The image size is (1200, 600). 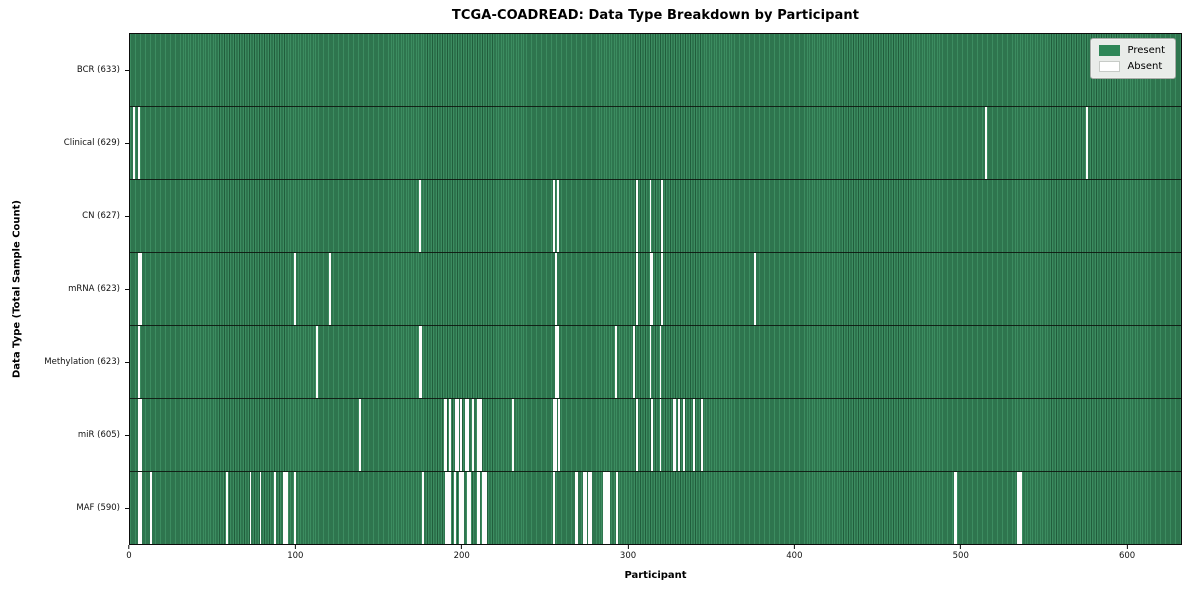 I want to click on y-tick-label: Clinical (629), so click(x=91, y=142).